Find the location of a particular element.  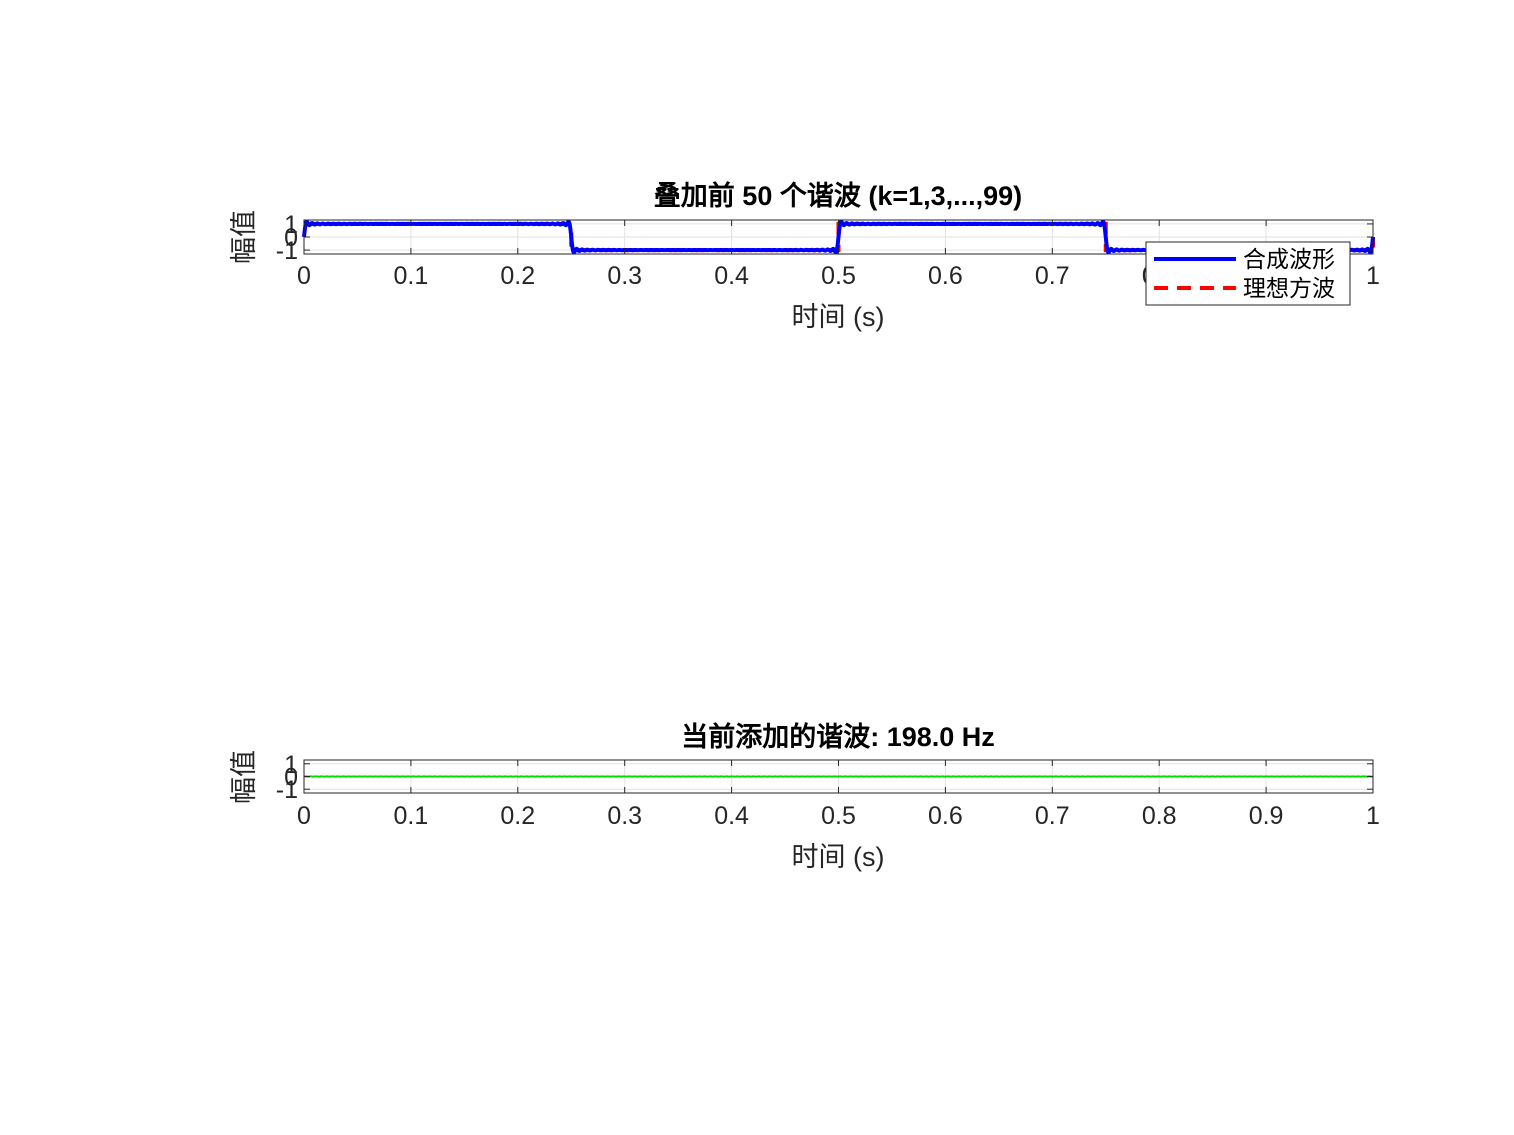

chart-title: 当前添加的谐波: 198.0 Hz is located at coordinates (838, 736).